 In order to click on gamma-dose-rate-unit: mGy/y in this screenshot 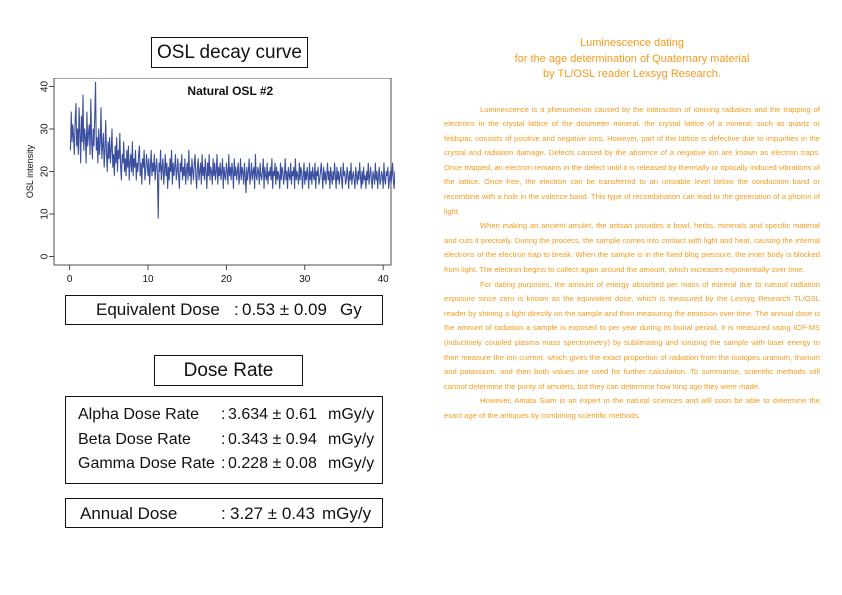, I will do `click(351, 463)`.